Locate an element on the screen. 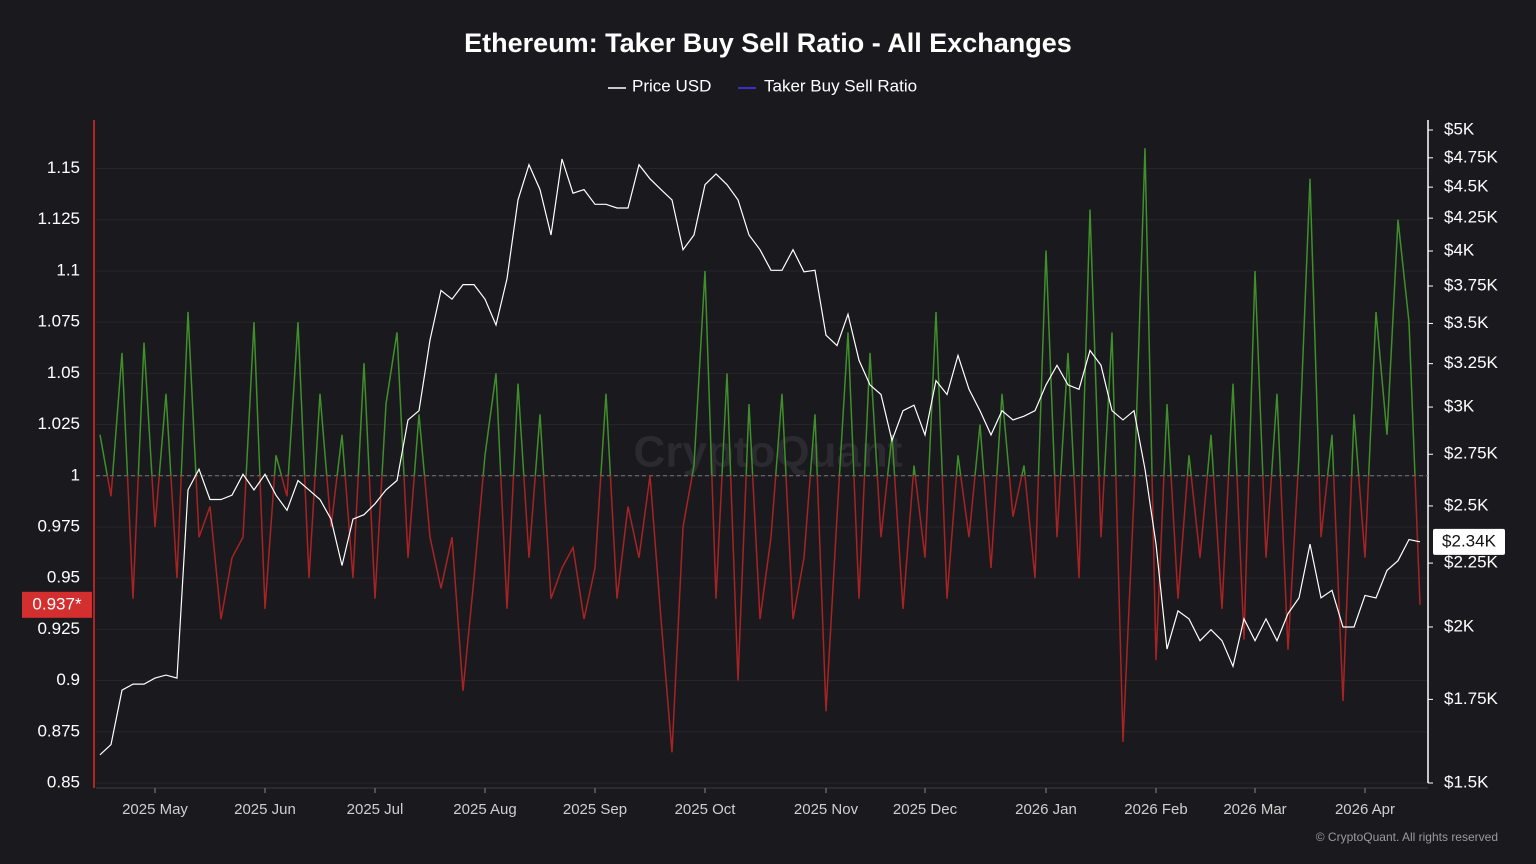 The image size is (1536, 864). y-tick-label: 1.15 is located at coordinates (63, 167).